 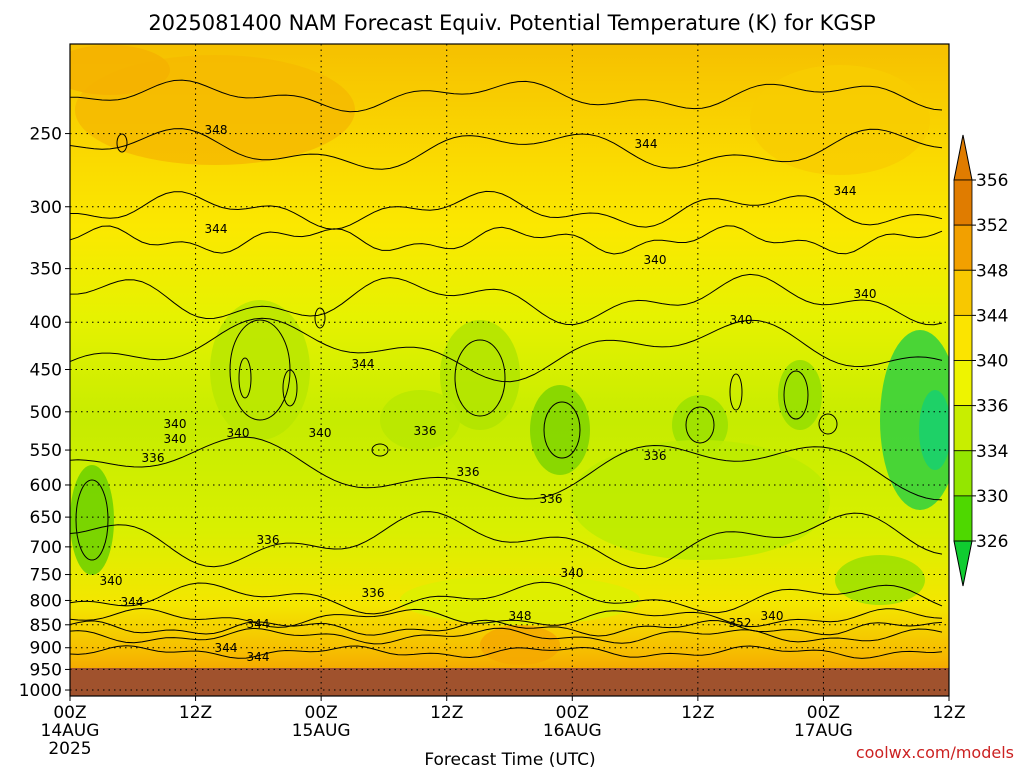 I want to click on x-year-label: 2025, so click(x=69, y=749).